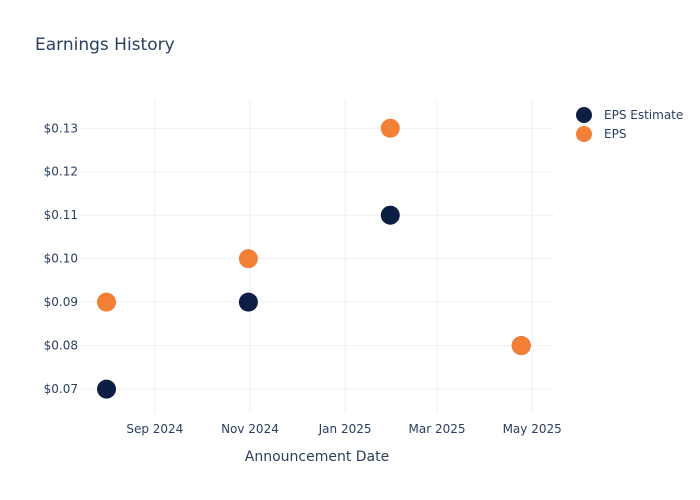 This screenshot has height=500, width=700. What do you see at coordinates (61, 389) in the screenshot?
I see `y-tick-label: $0.07` at bounding box center [61, 389].